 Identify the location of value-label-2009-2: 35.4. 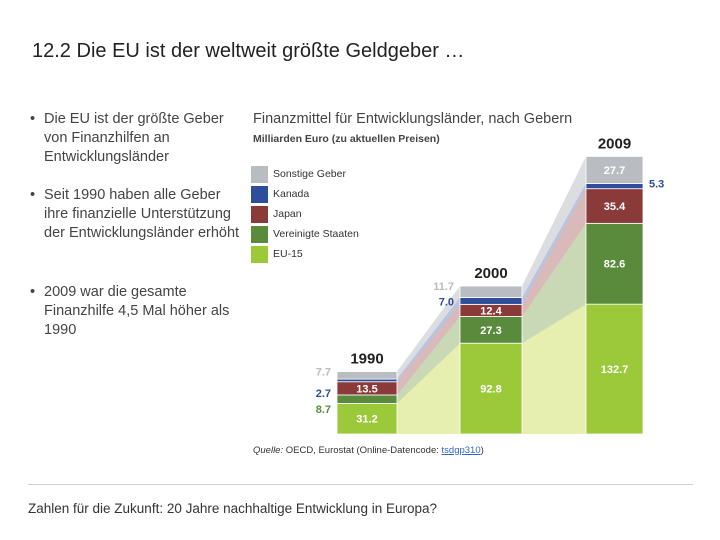
(615, 207).